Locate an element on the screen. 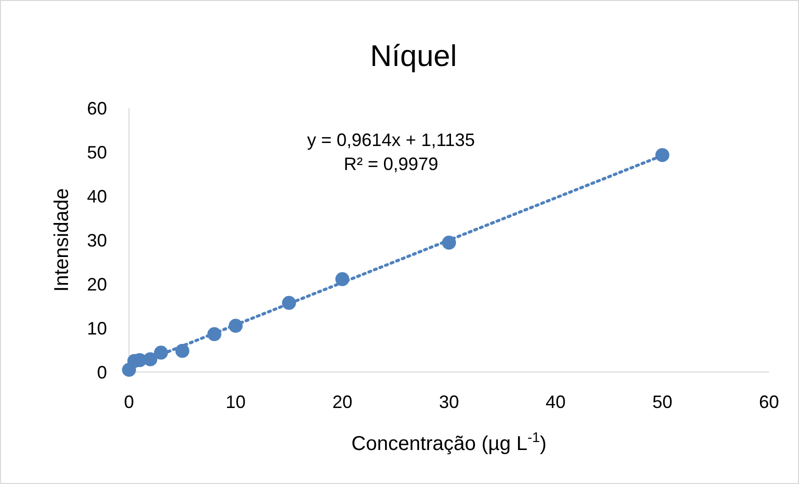 The image size is (799, 484). annotation: y = 0,9614x + 1,1135 R² = 0,9979 is located at coordinates (391, 152).